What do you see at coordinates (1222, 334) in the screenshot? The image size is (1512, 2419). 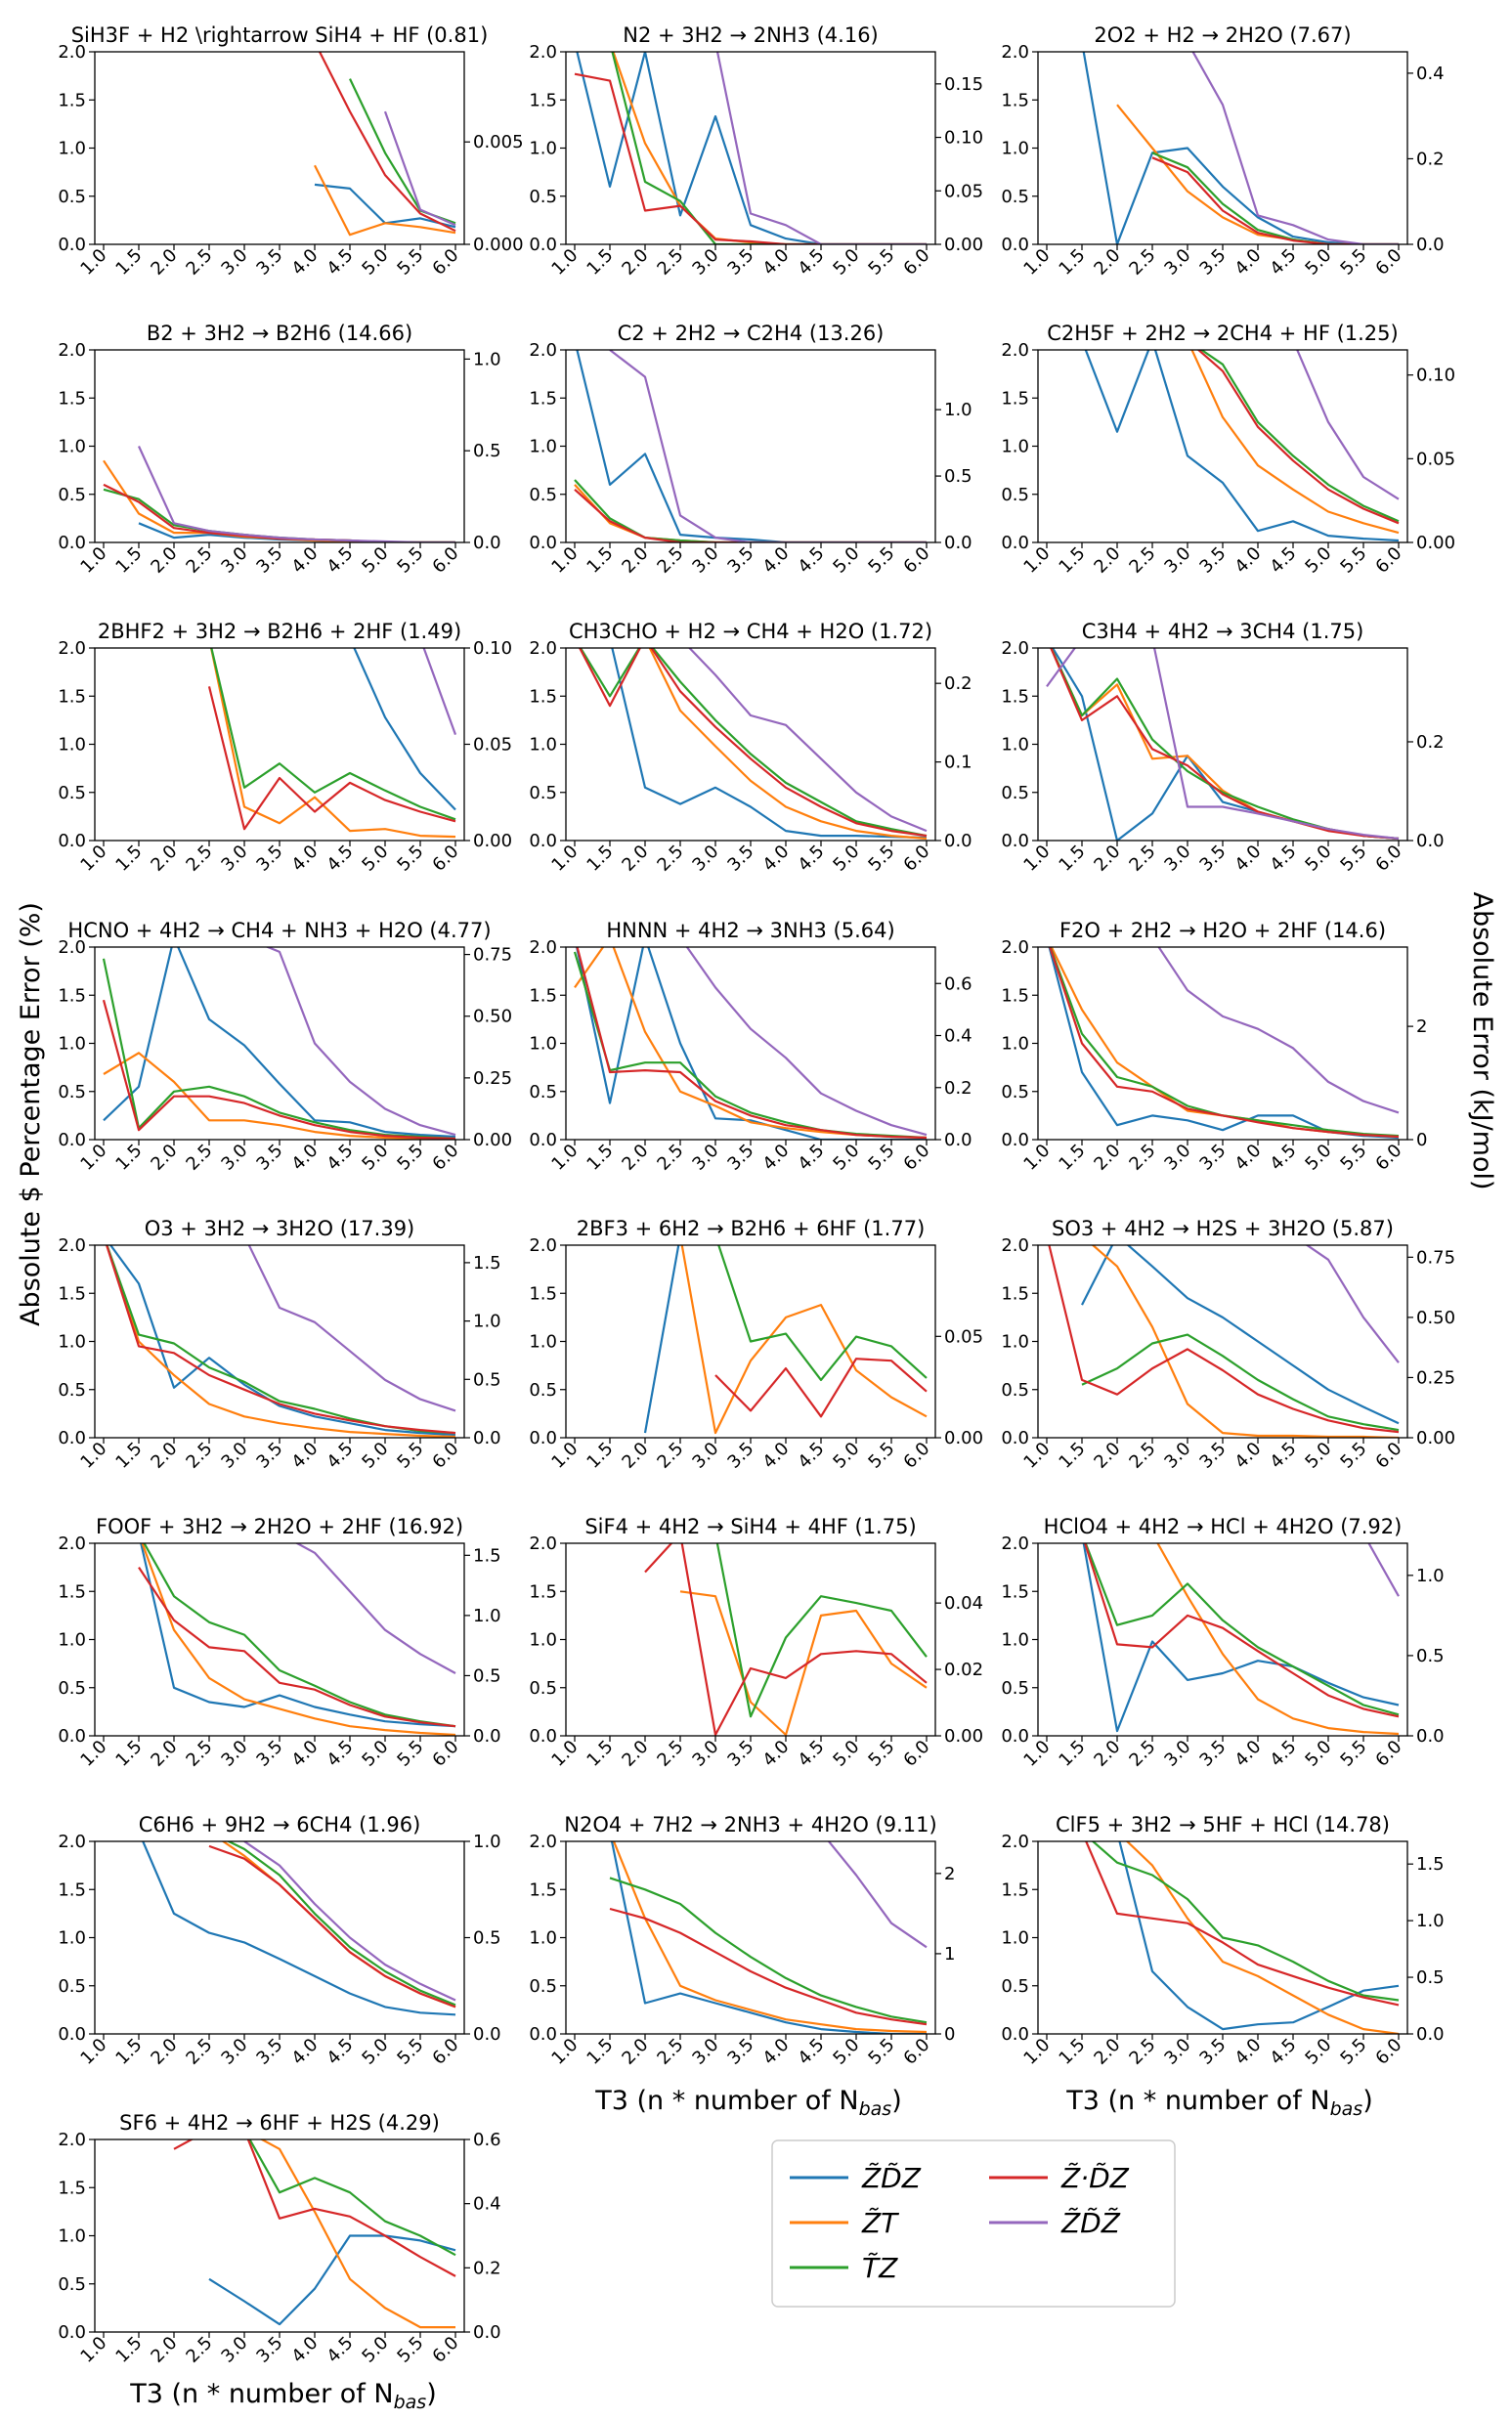 I see `chart-title: C2H5F + 2H2 → 2CH4 + HF (1.25)` at bounding box center [1222, 334].